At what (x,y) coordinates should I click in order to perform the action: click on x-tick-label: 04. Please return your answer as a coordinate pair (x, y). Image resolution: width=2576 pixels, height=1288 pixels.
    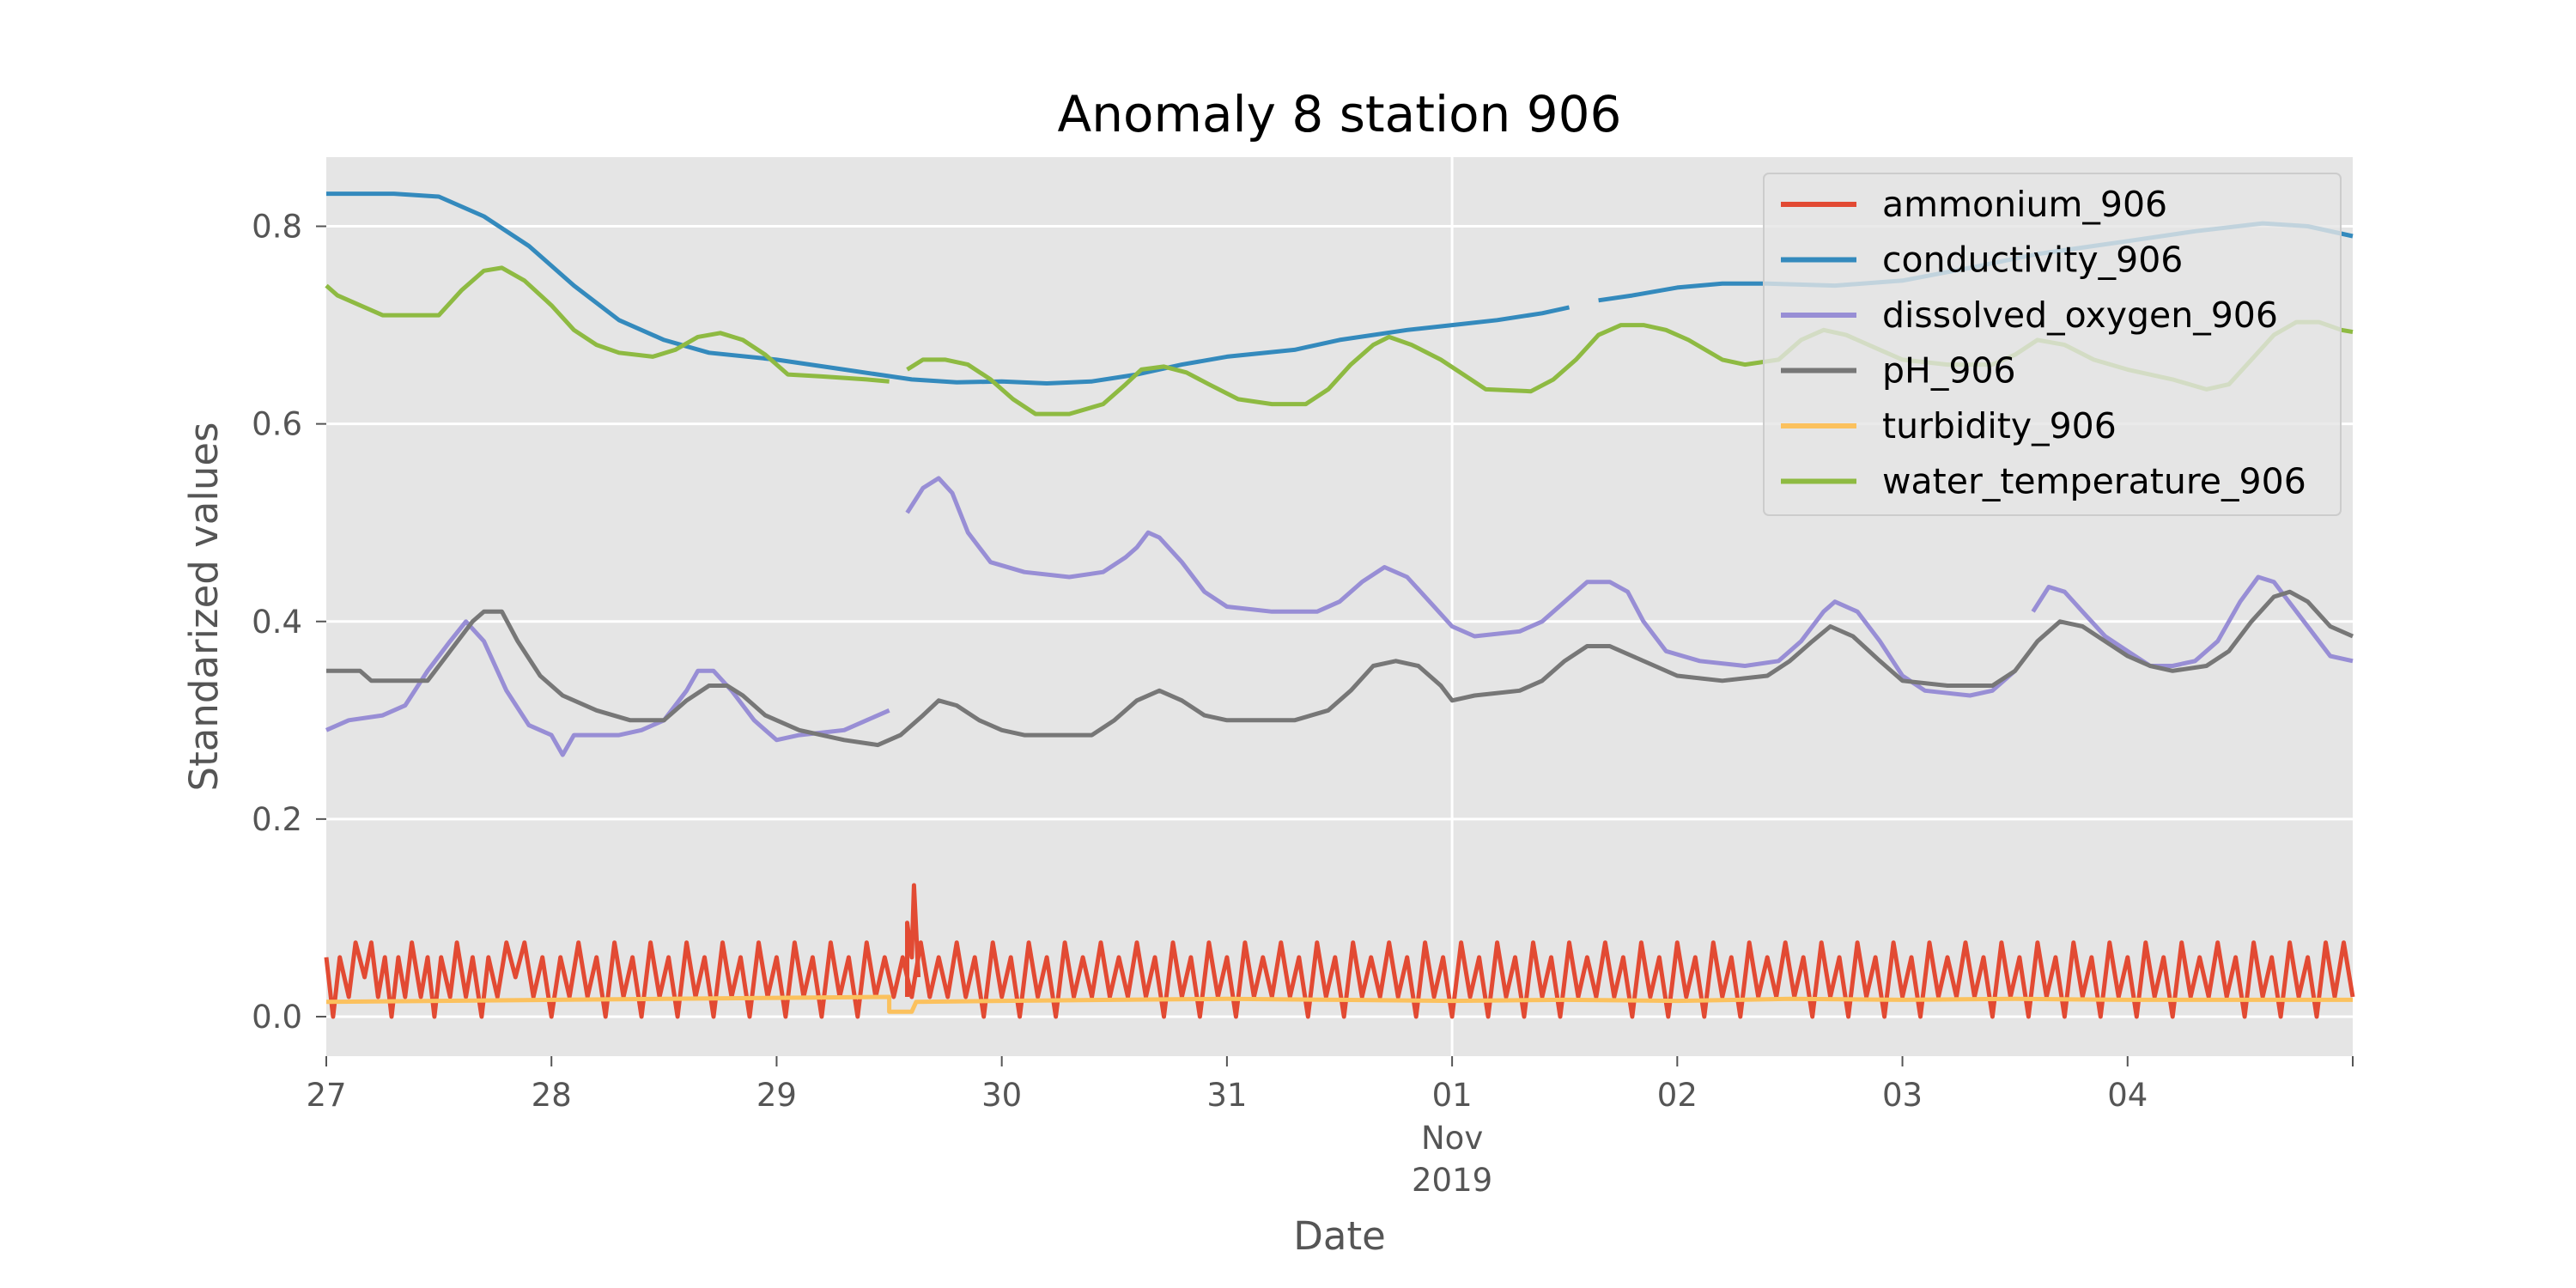
    Looking at the image, I should click on (2127, 1096).